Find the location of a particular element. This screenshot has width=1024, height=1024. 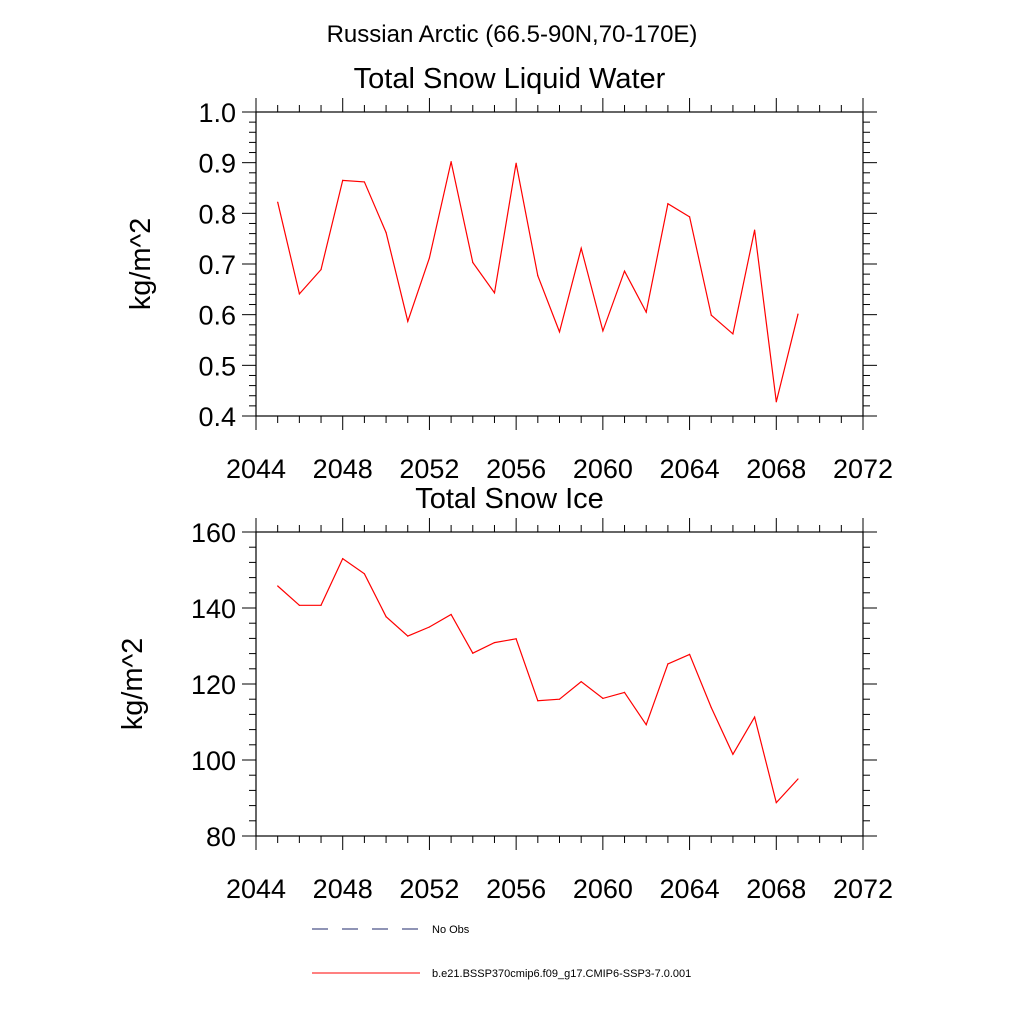

y-tick-label: 0.7 is located at coordinates (217, 265).